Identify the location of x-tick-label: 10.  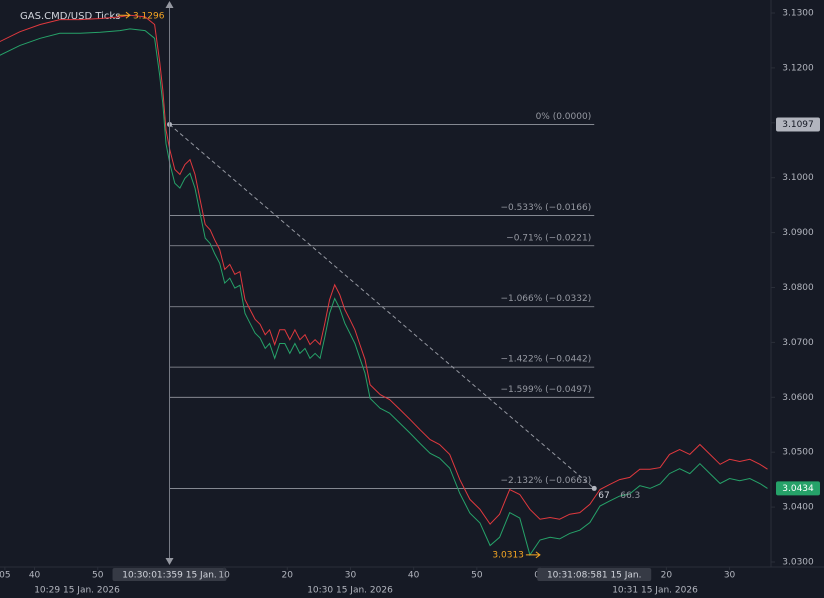
(224, 576).